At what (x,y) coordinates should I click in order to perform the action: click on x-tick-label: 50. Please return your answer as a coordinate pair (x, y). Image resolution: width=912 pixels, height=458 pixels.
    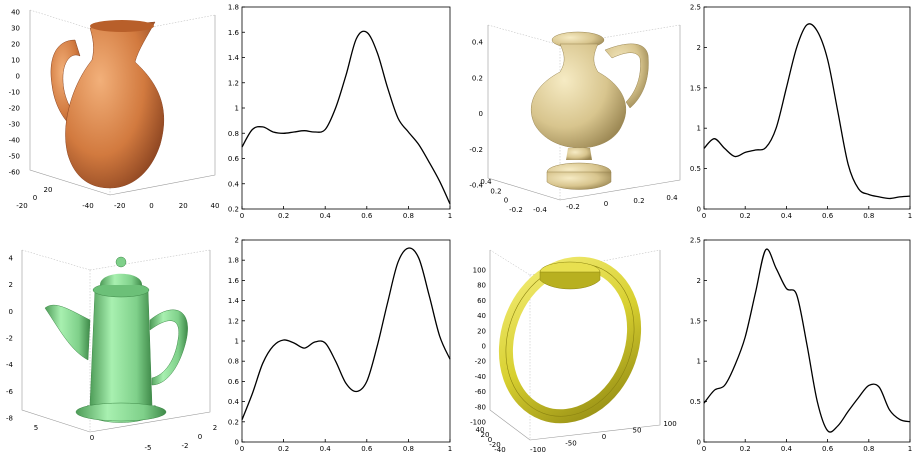
    Looking at the image, I should click on (637, 431).